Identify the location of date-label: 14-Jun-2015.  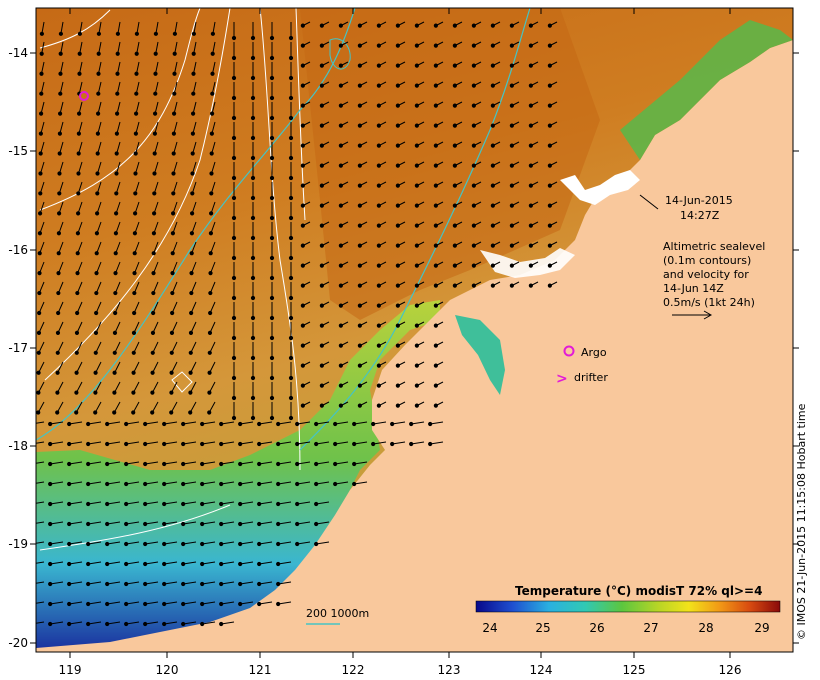
(699, 200).